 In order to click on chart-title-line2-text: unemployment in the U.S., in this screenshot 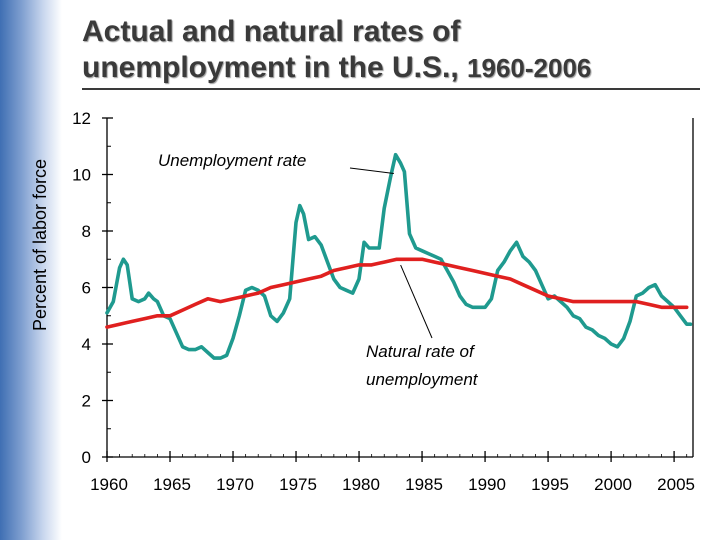, I will do `click(270, 67)`.